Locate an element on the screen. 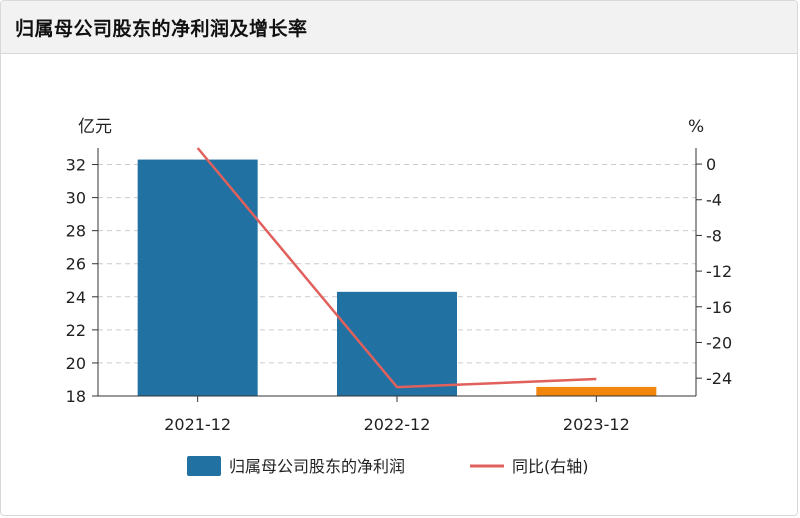 Image resolution: width=800 pixels, height=518 pixels. left-tick-label: 26 is located at coordinates (76, 264).